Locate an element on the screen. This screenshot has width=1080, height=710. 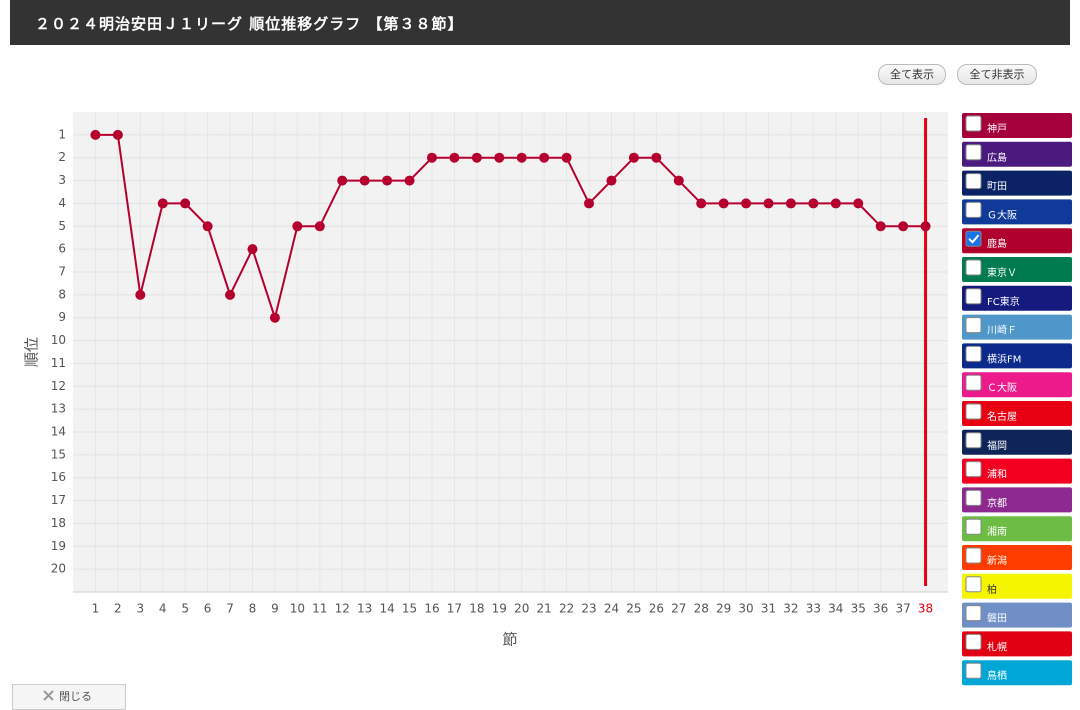
legend-item: 名古屋 is located at coordinates (1017, 413).